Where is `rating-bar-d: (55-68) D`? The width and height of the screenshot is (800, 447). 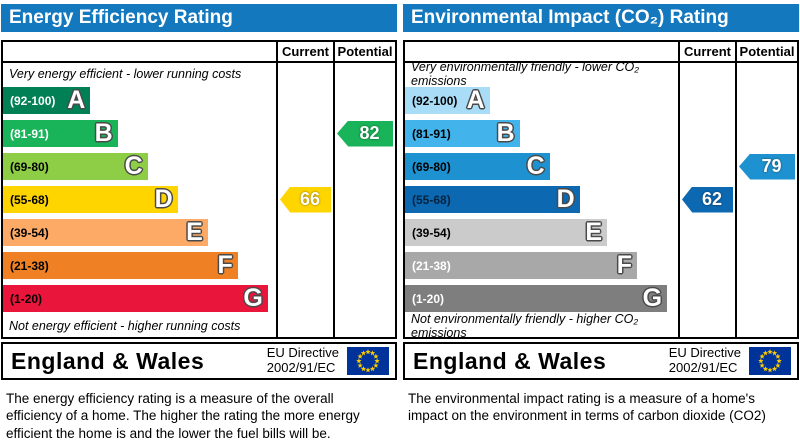 rating-bar-d: (55-68) D is located at coordinates (90, 199).